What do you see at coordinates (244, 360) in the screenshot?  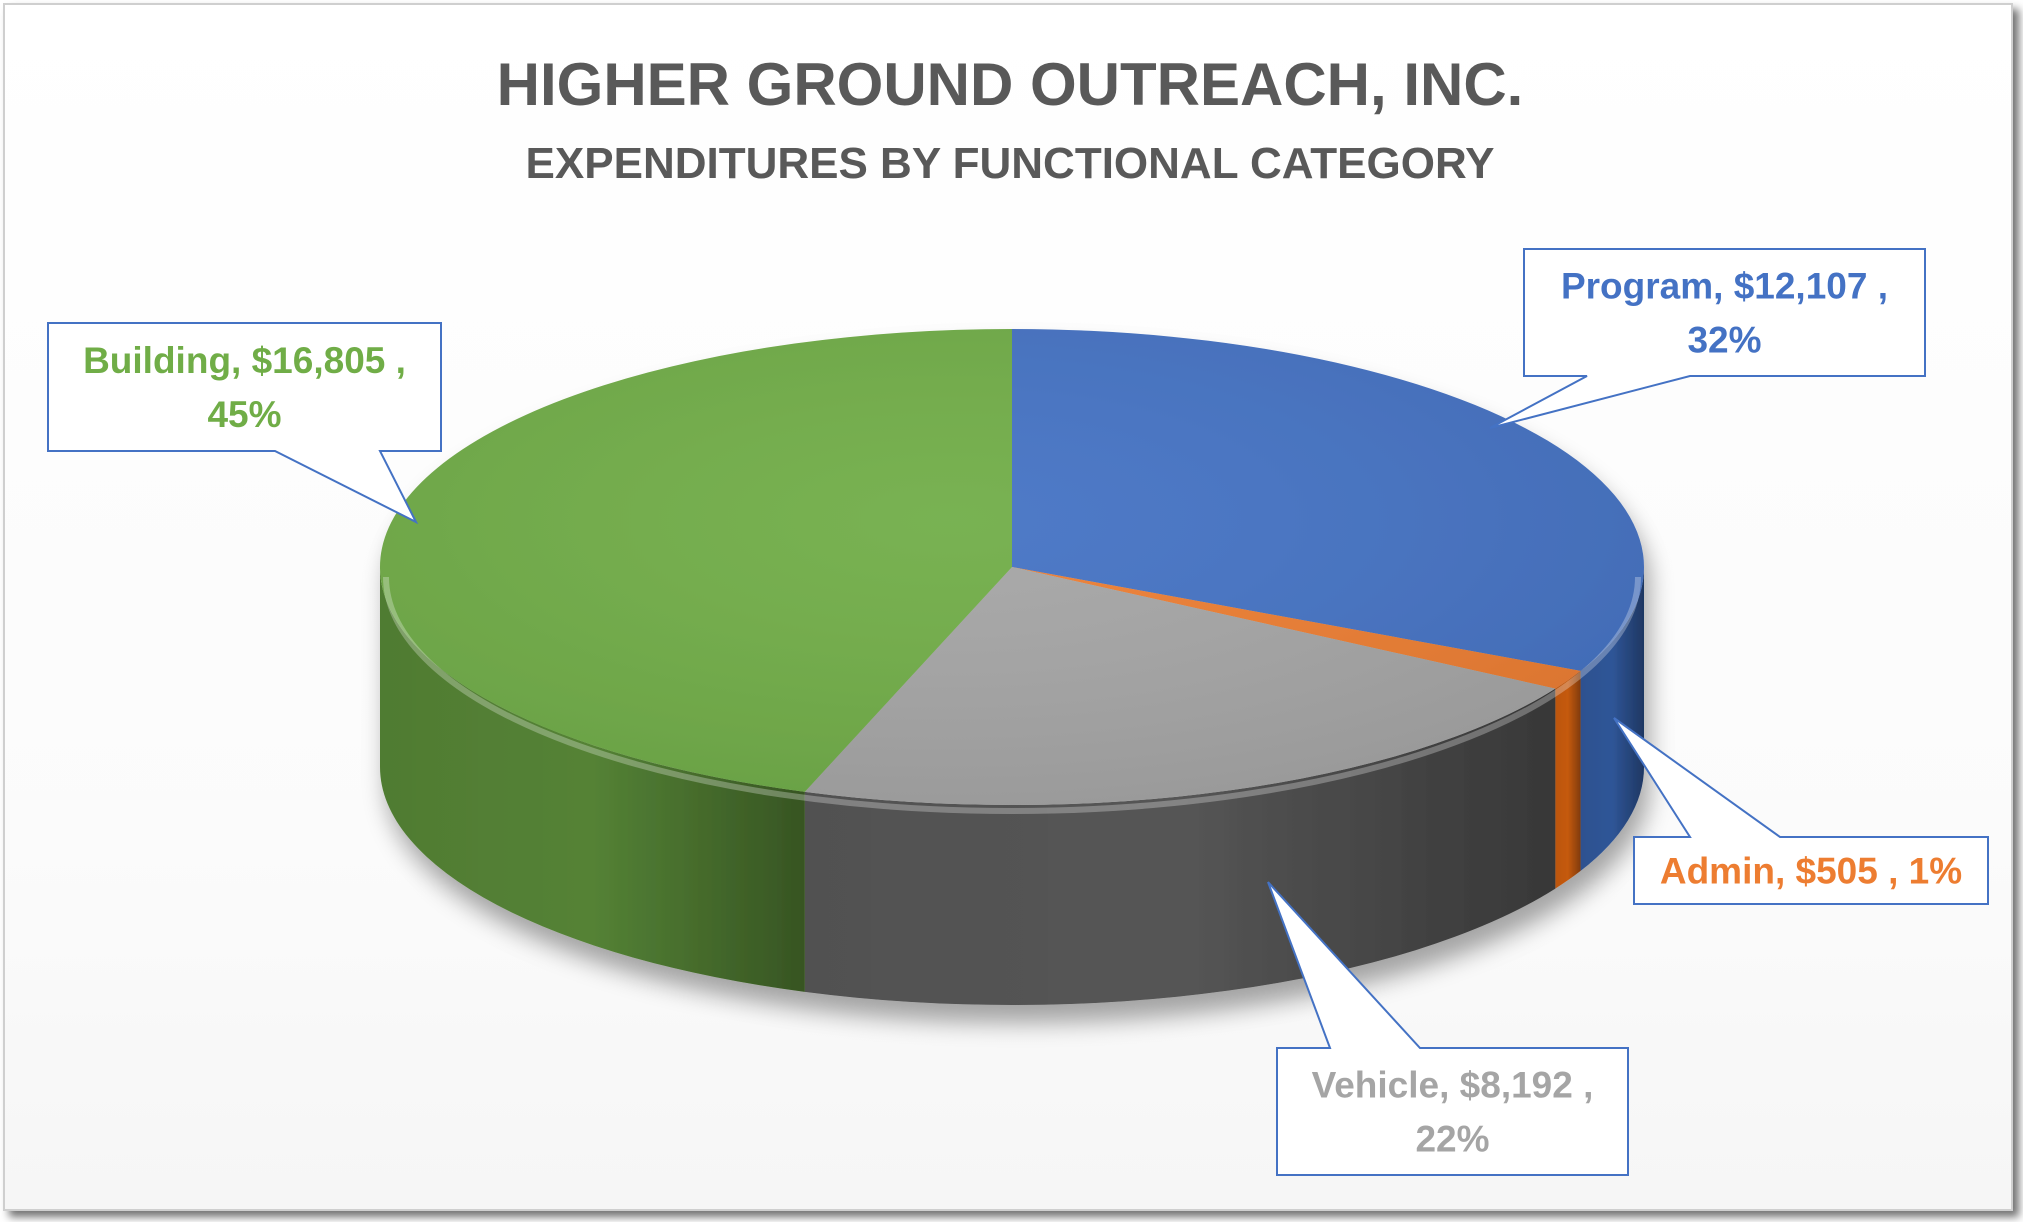 I see `data-label-building-line1: Building, $16,805 ,` at bounding box center [244, 360].